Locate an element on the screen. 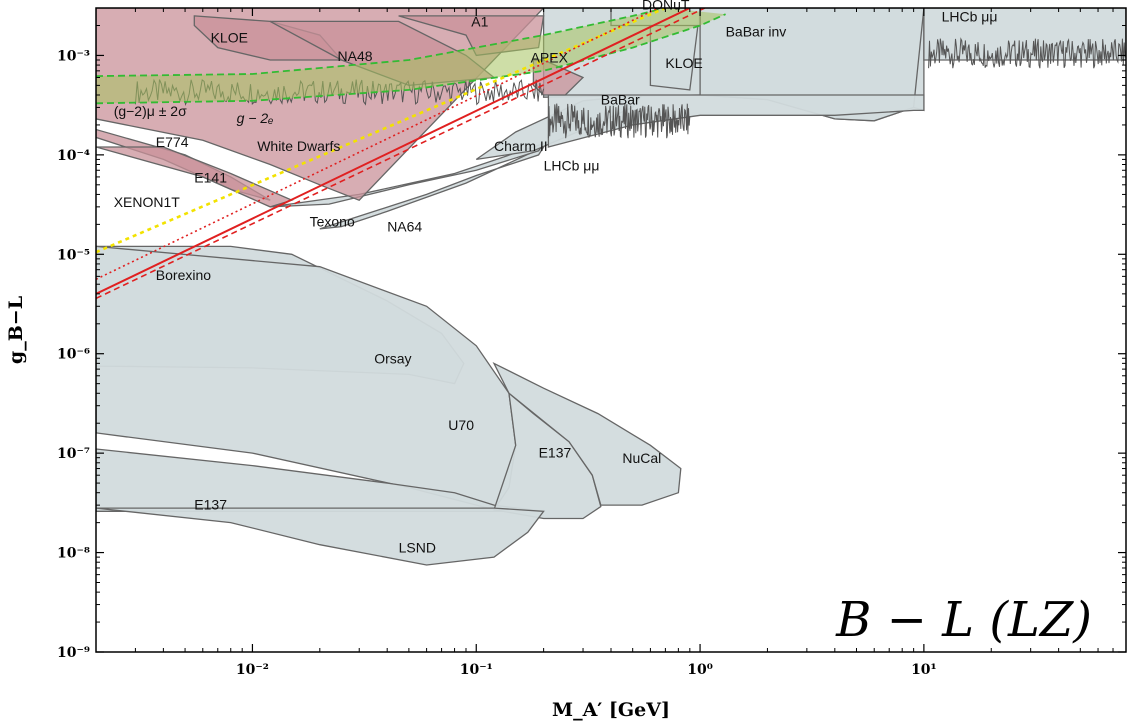 Image resolution: width=1140 pixels, height=727 pixels. label-kloe-high-mass: KLOE is located at coordinates (683, 63).